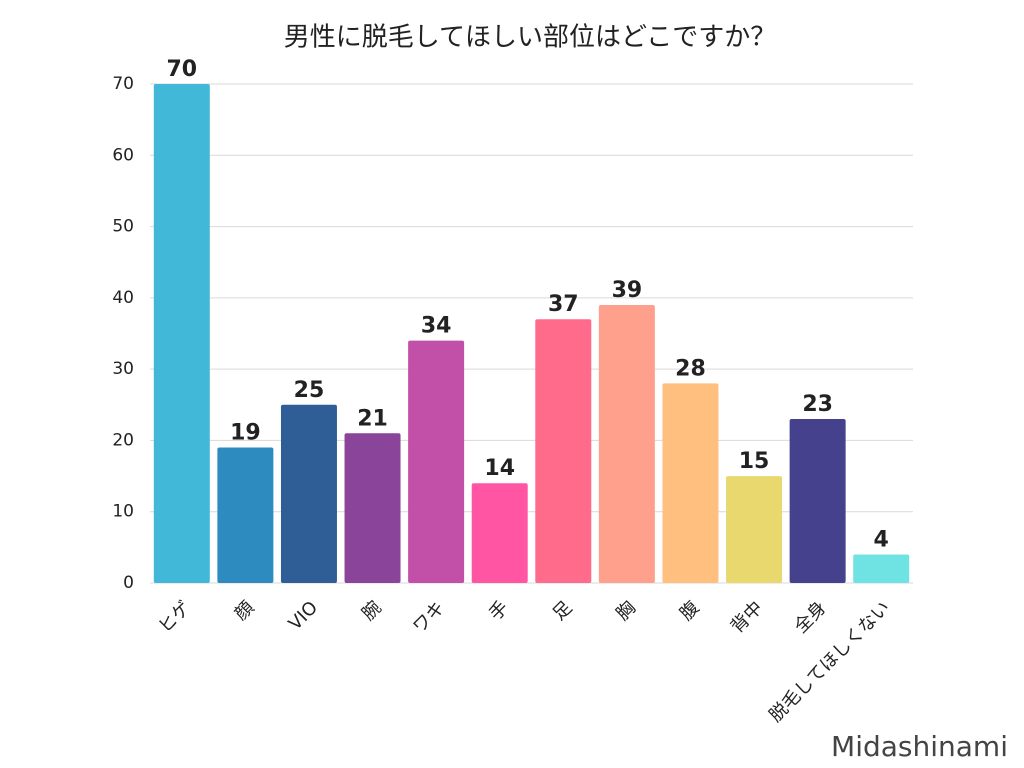 This screenshot has height=768, width=1024. I want to click on x-tick-label: 全身, so click(810, 617).